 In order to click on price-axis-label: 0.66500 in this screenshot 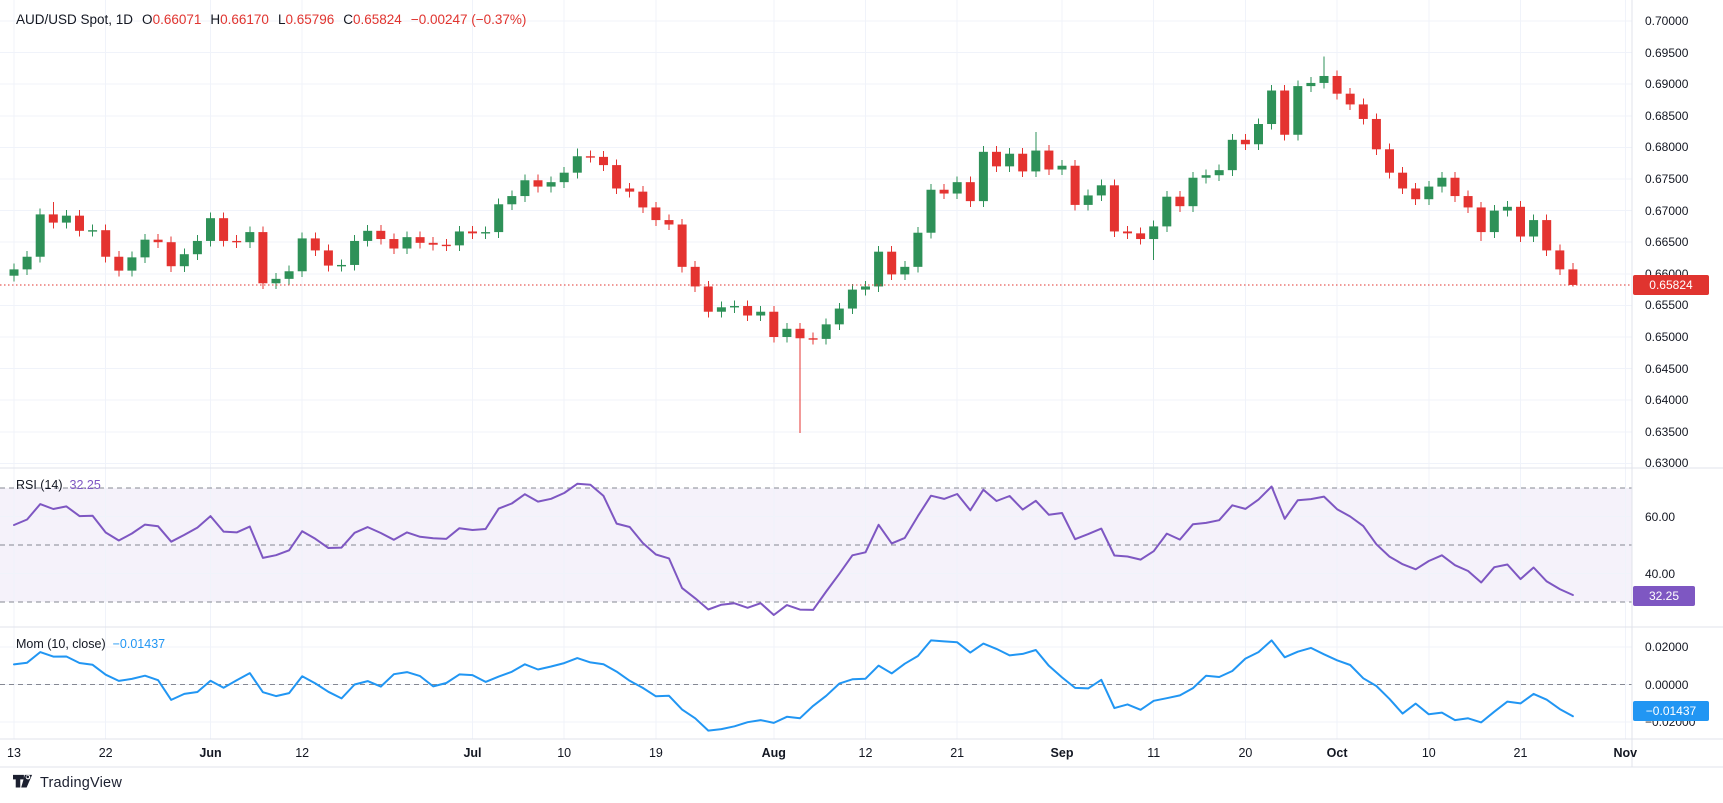, I will do `click(1667, 242)`.